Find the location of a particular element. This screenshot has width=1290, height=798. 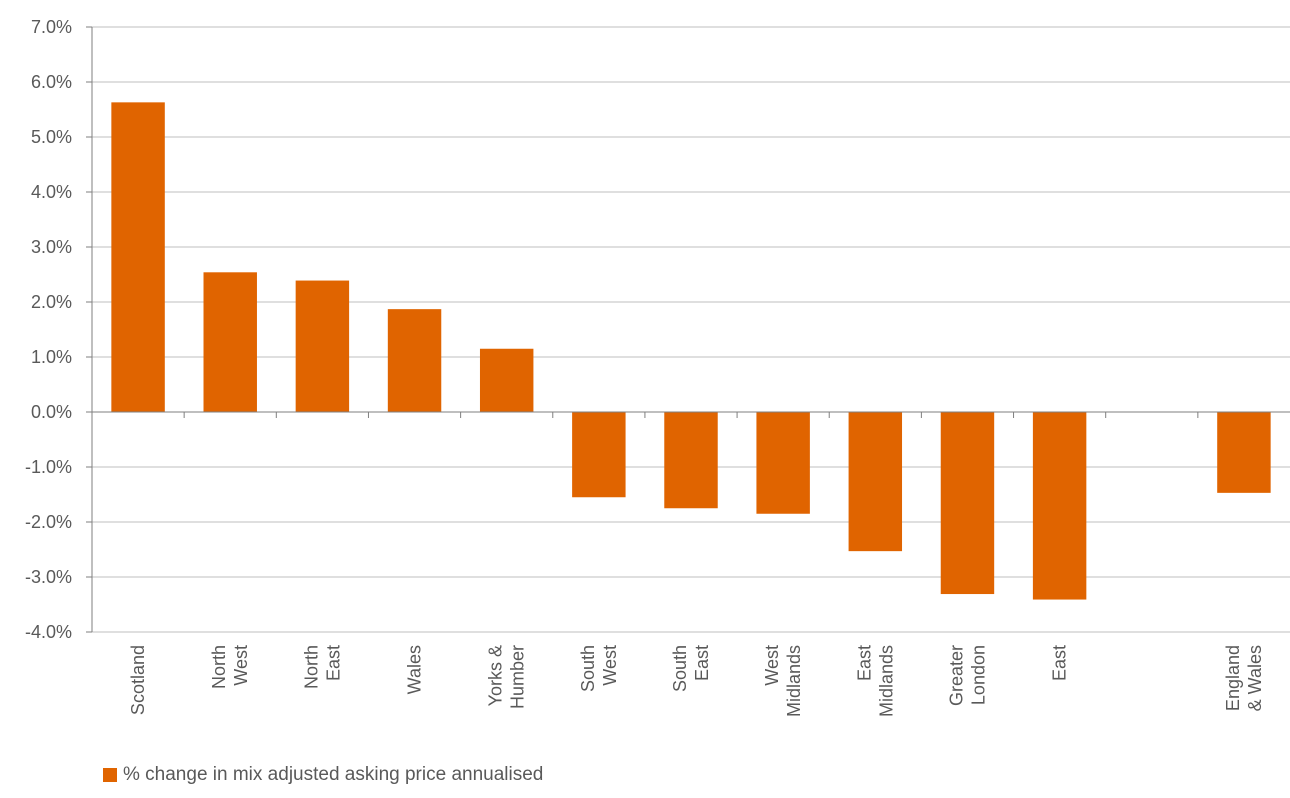

x-category-label: England & Wales is located at coordinates (1244, 678).